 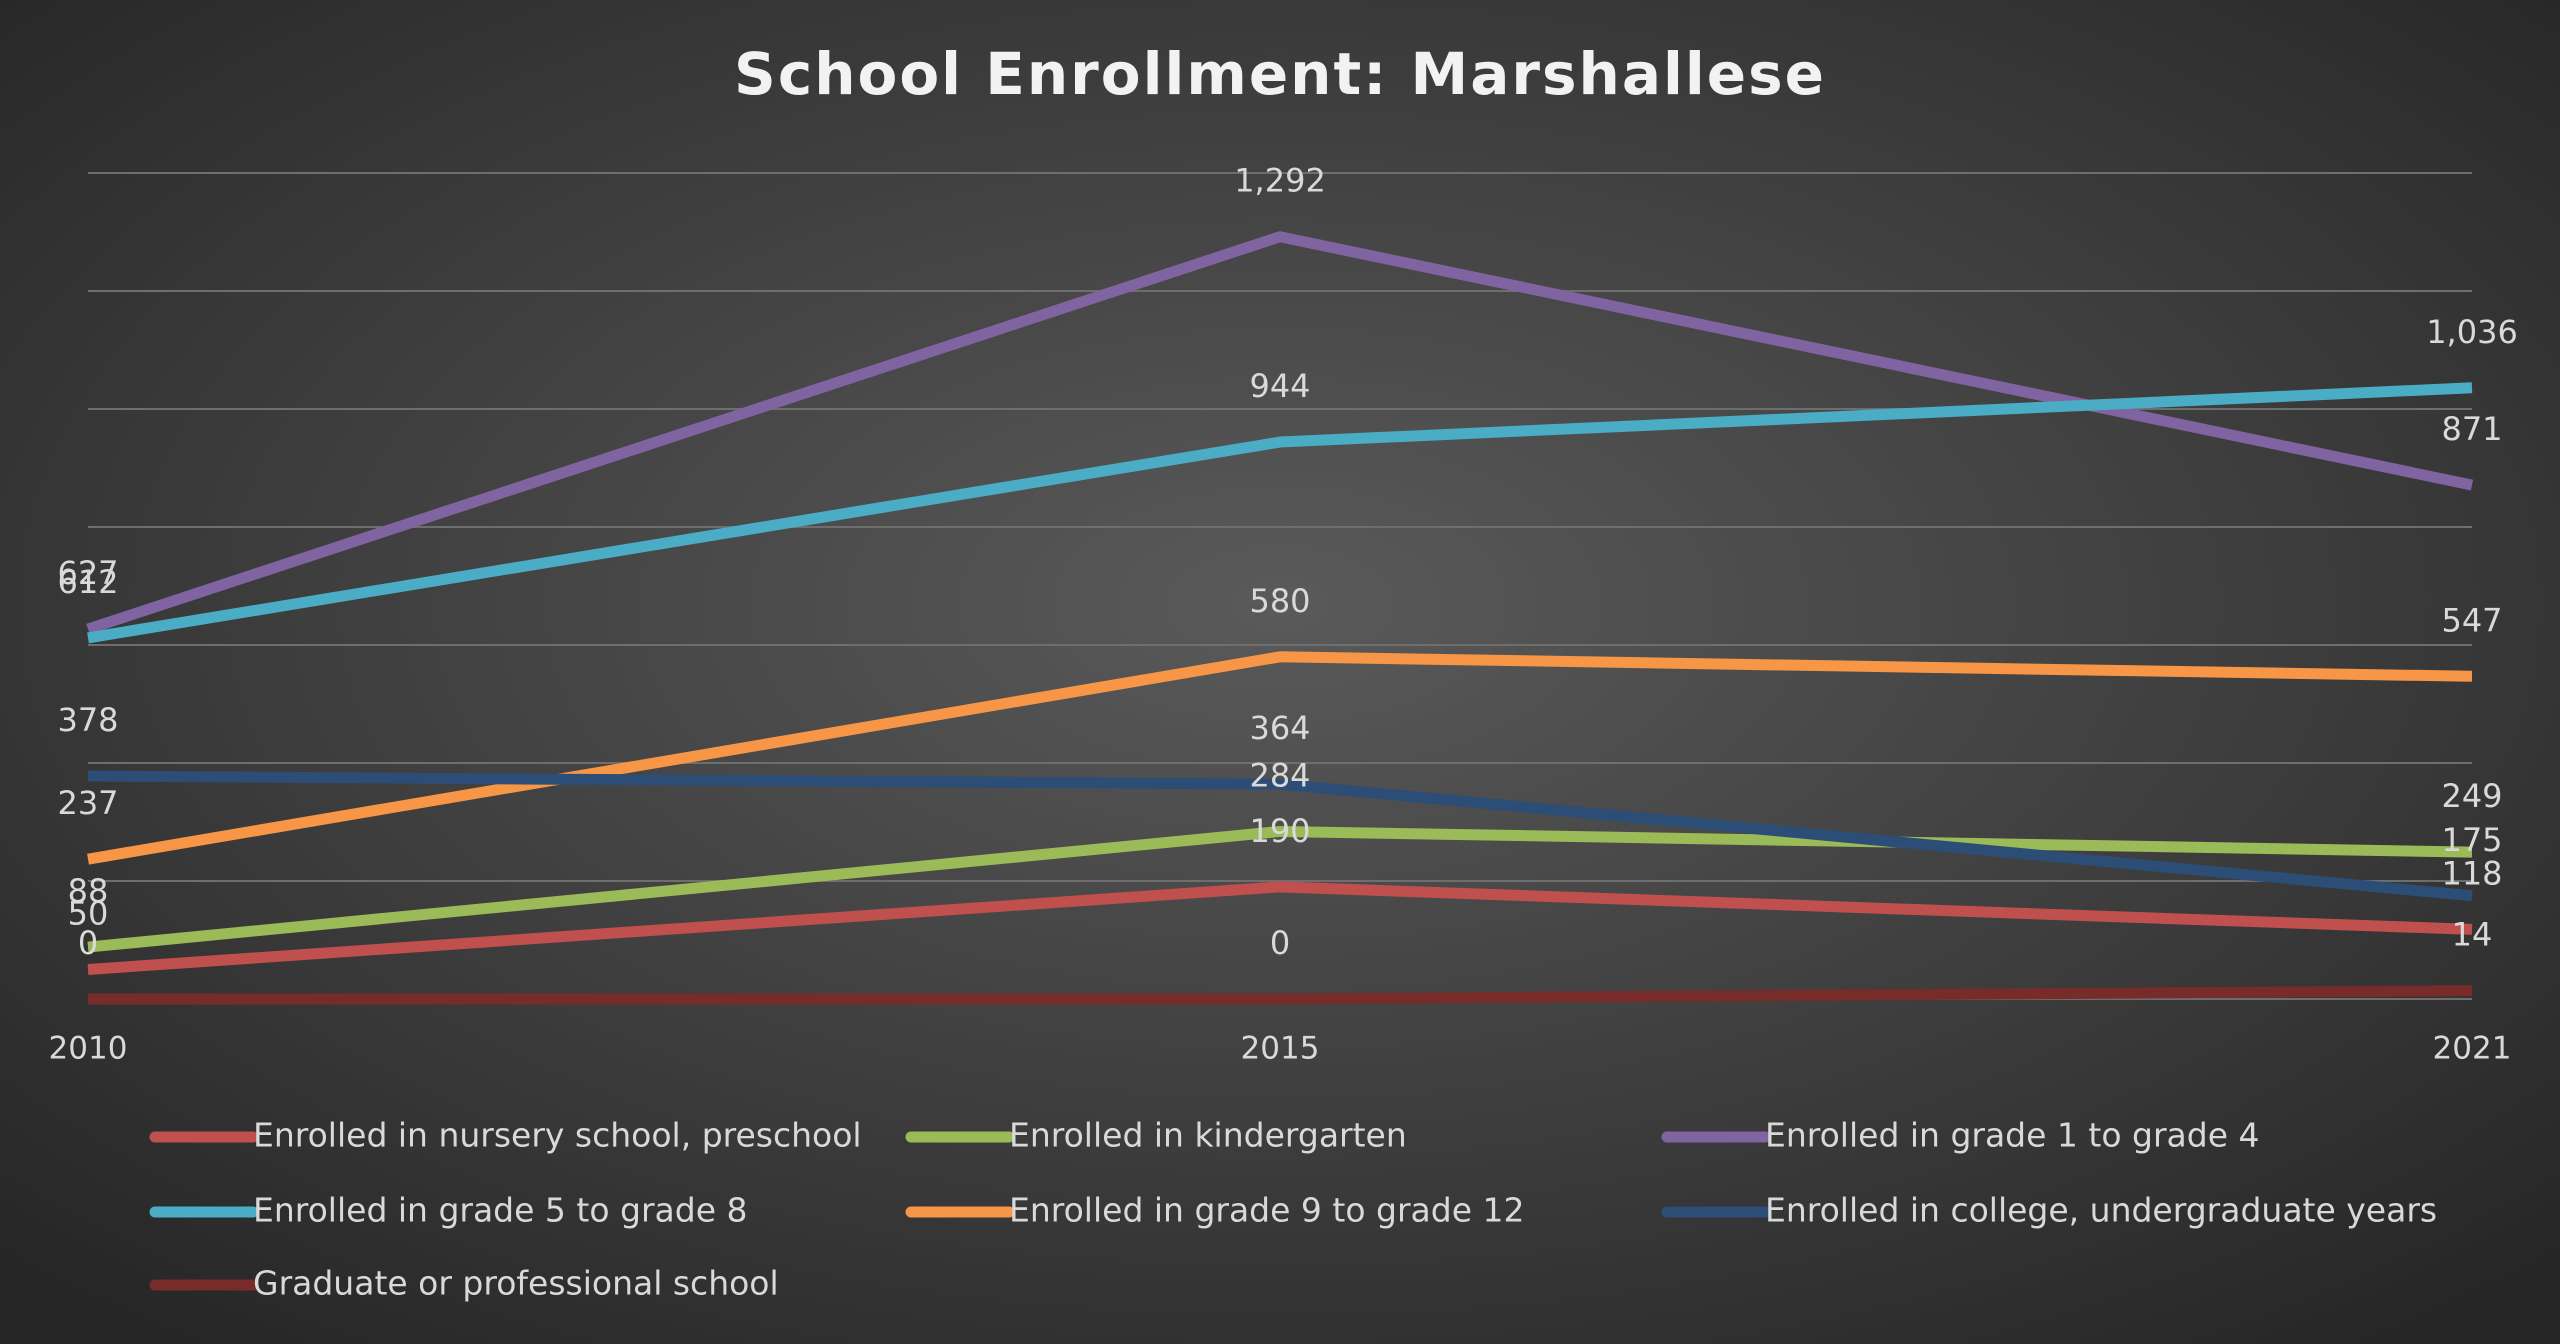 I want to click on data-label: 580, so click(x=1279, y=601).